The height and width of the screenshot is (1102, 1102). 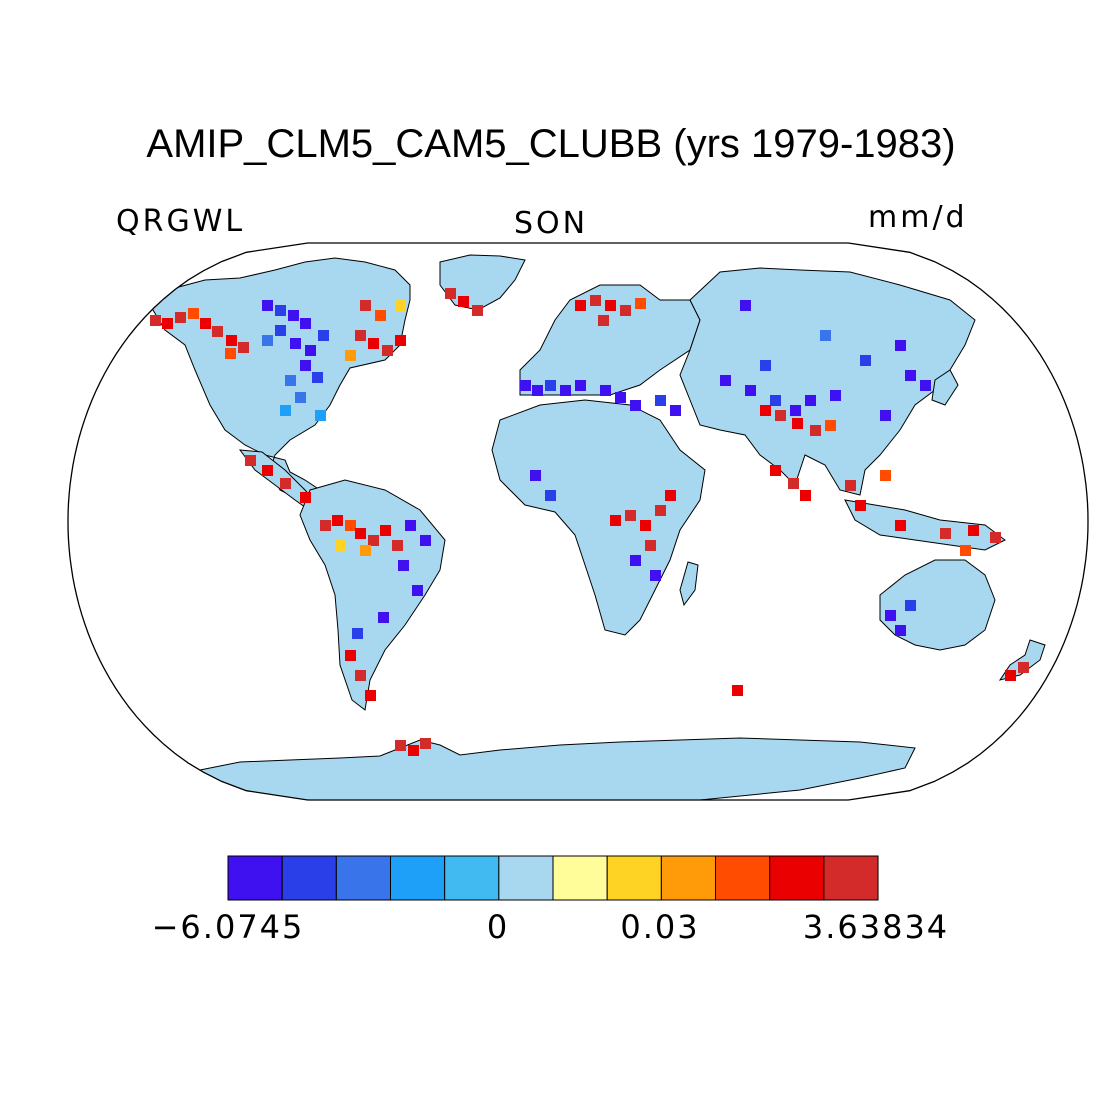 I want to click on land-maritime-continent, so click(x=925, y=525).